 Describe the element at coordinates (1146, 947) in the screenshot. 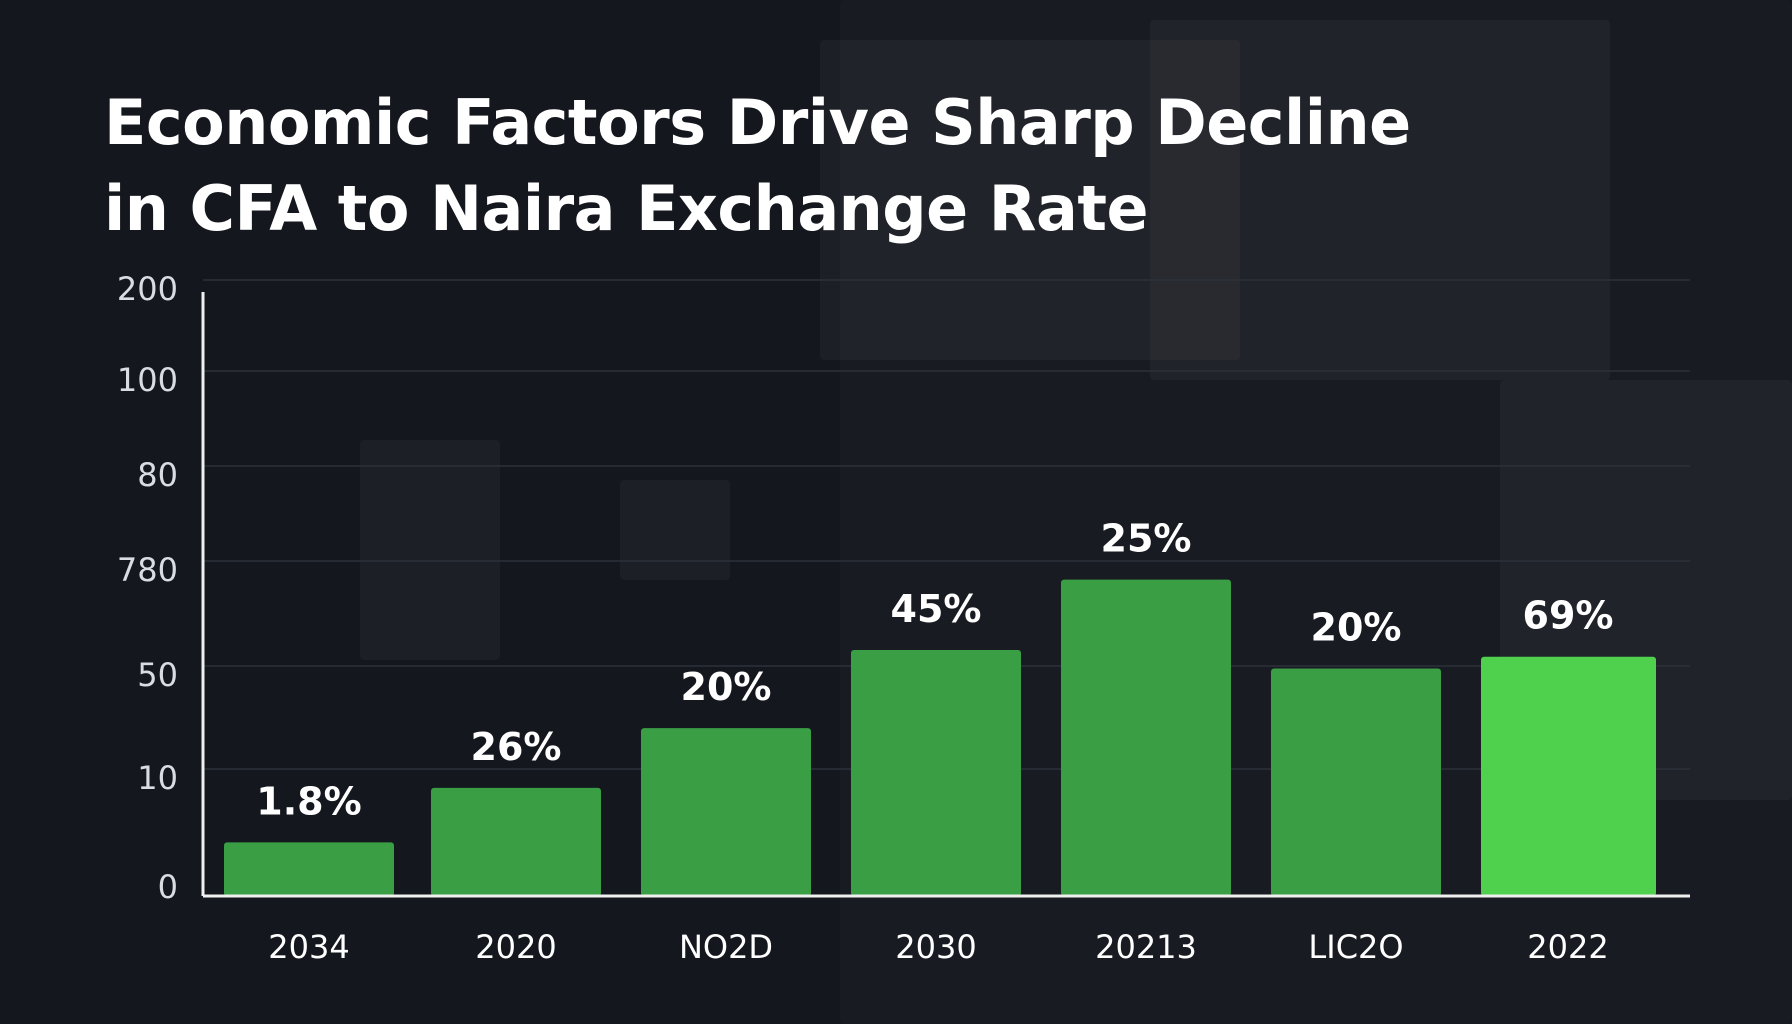

I see `x-tick-label: 20213` at that location.